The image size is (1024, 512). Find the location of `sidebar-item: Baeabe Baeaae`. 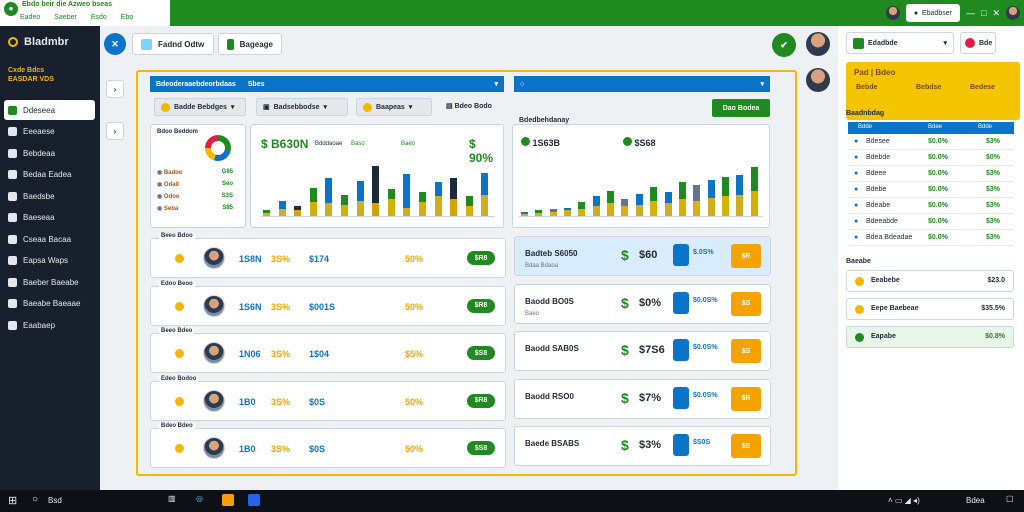

sidebar-item: Baeabe Baeaae is located at coordinates (49, 304).